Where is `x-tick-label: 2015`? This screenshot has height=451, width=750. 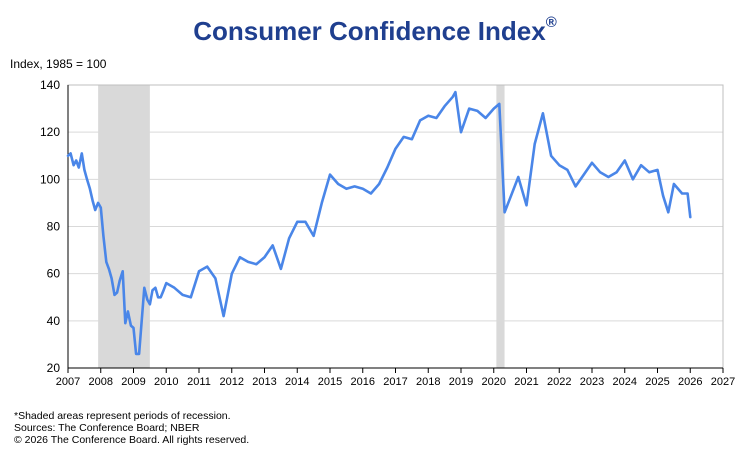 x-tick-label: 2015 is located at coordinates (330, 382).